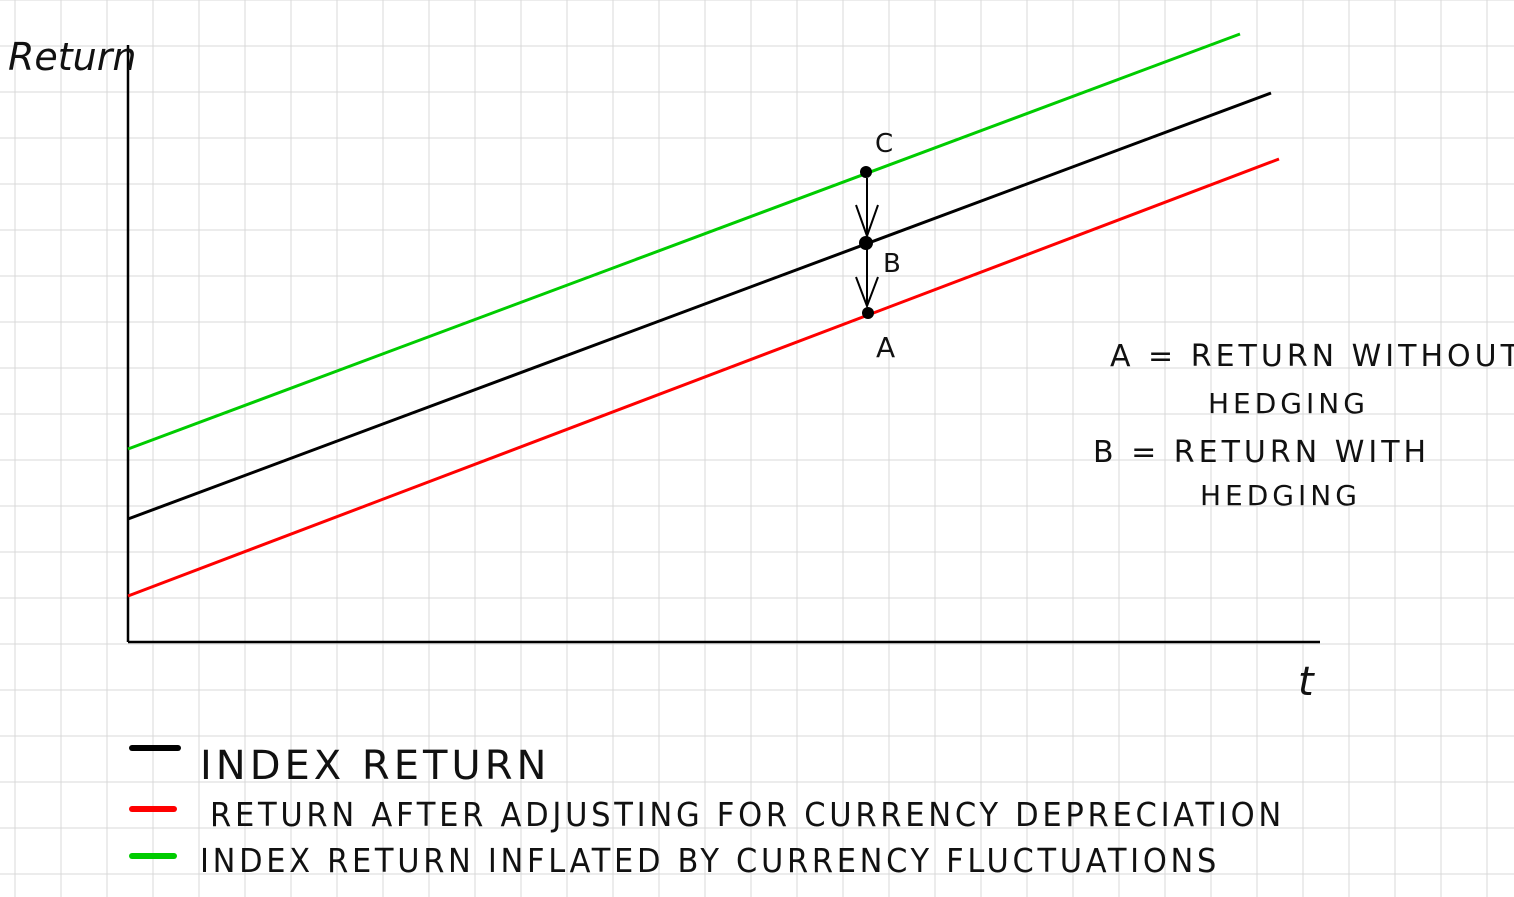 The image size is (1514, 897). Describe the element at coordinates (1306, 682) in the screenshot. I see `x-axis-label: t` at that location.